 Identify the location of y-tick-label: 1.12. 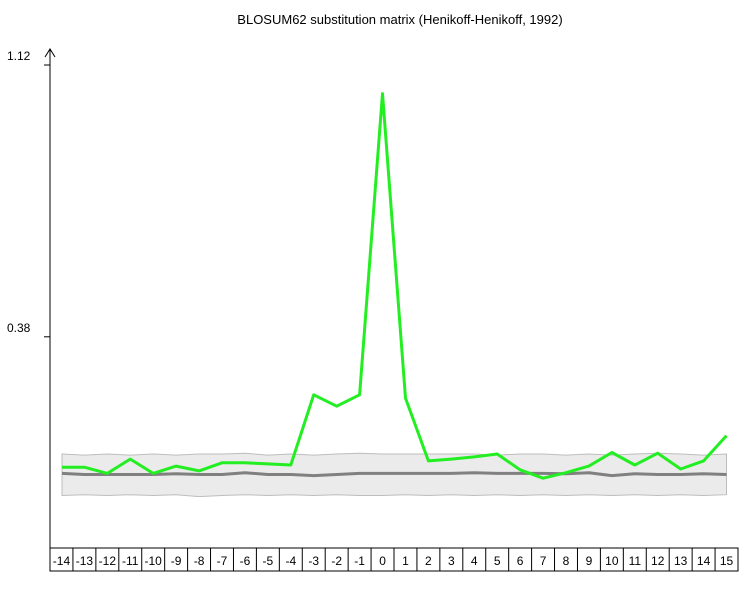
(19, 56).